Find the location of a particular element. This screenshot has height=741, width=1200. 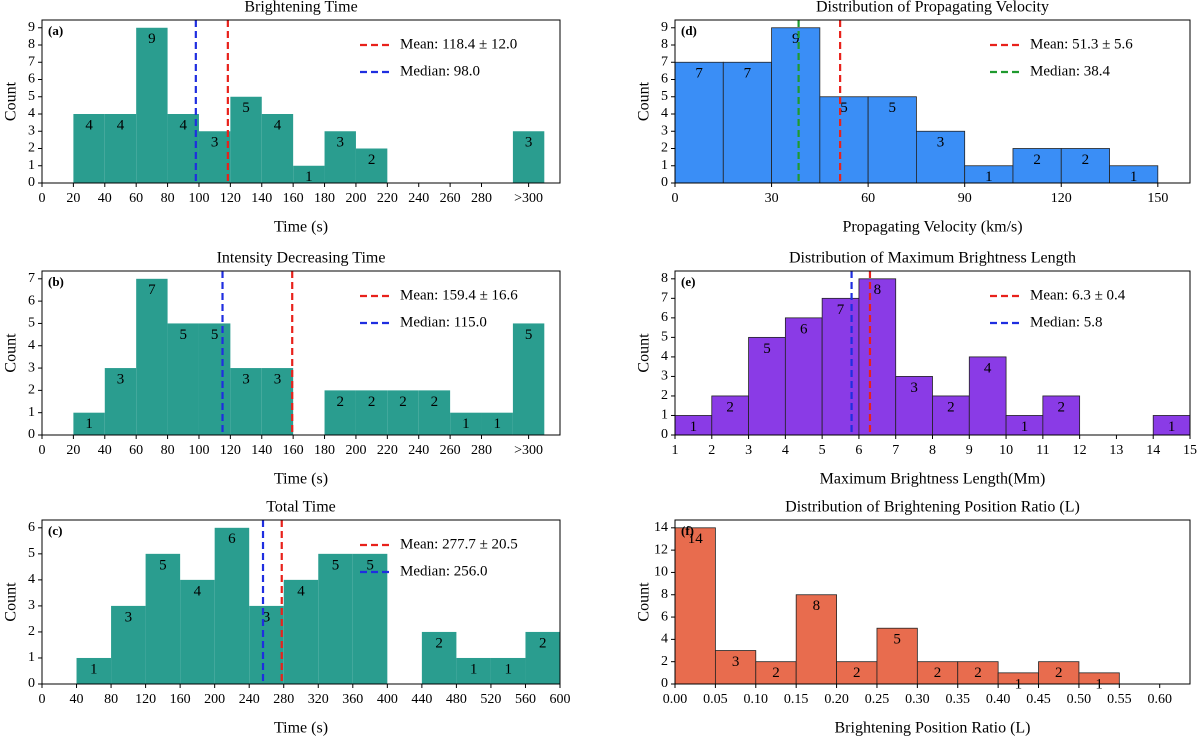

x-tick-label: 0.35 is located at coordinates (957, 699).